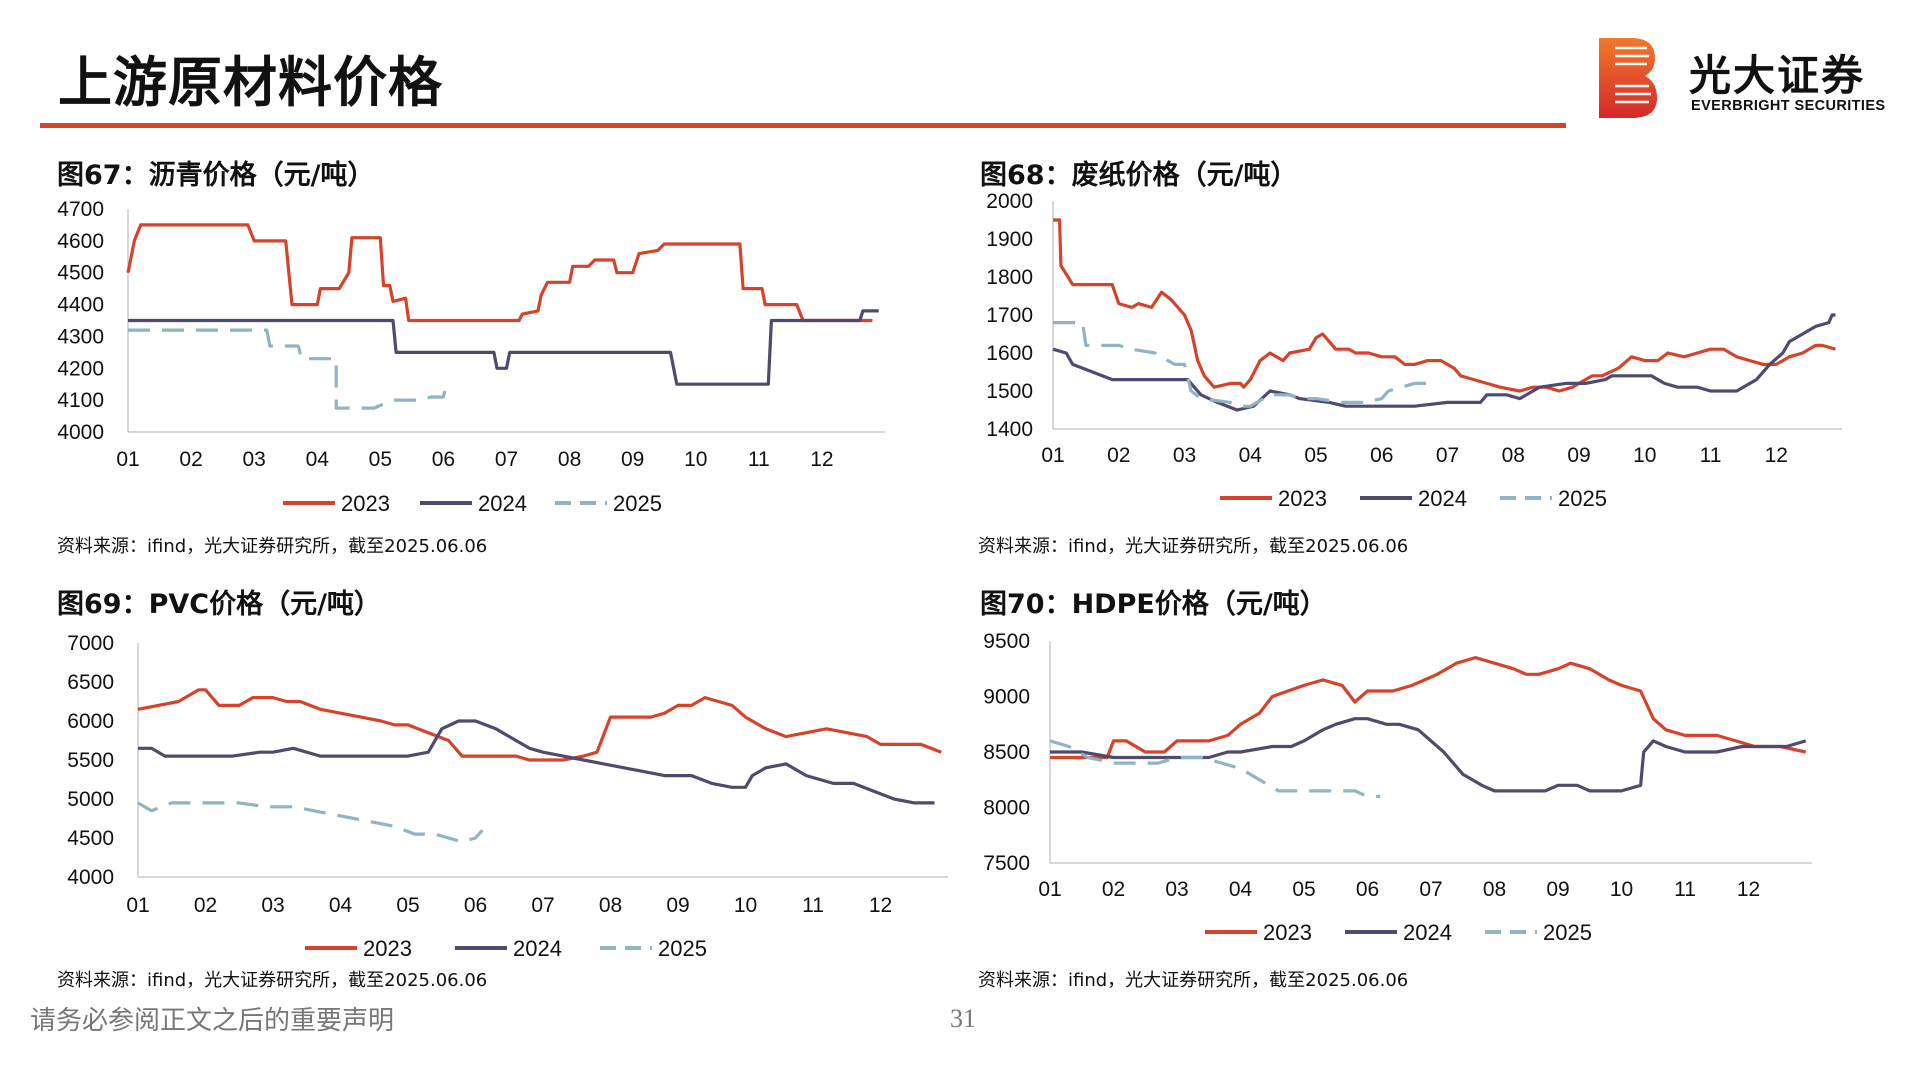 This screenshot has width=1920, height=1080. What do you see at coordinates (803, 125) in the screenshot?
I see `title-rule` at bounding box center [803, 125].